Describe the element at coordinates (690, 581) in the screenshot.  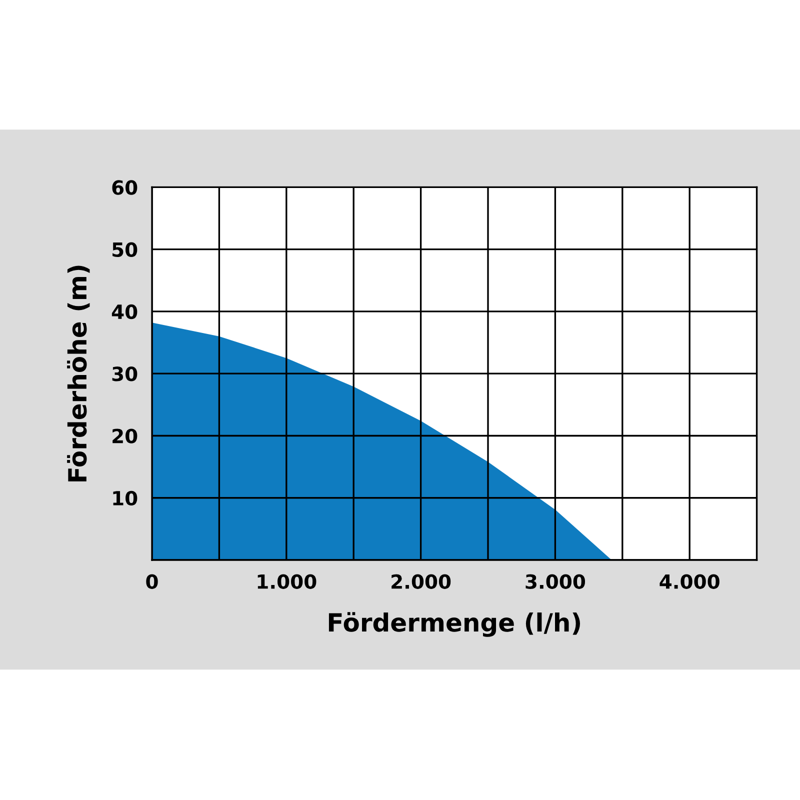
I see `x-tick-label: 4.000` at that location.